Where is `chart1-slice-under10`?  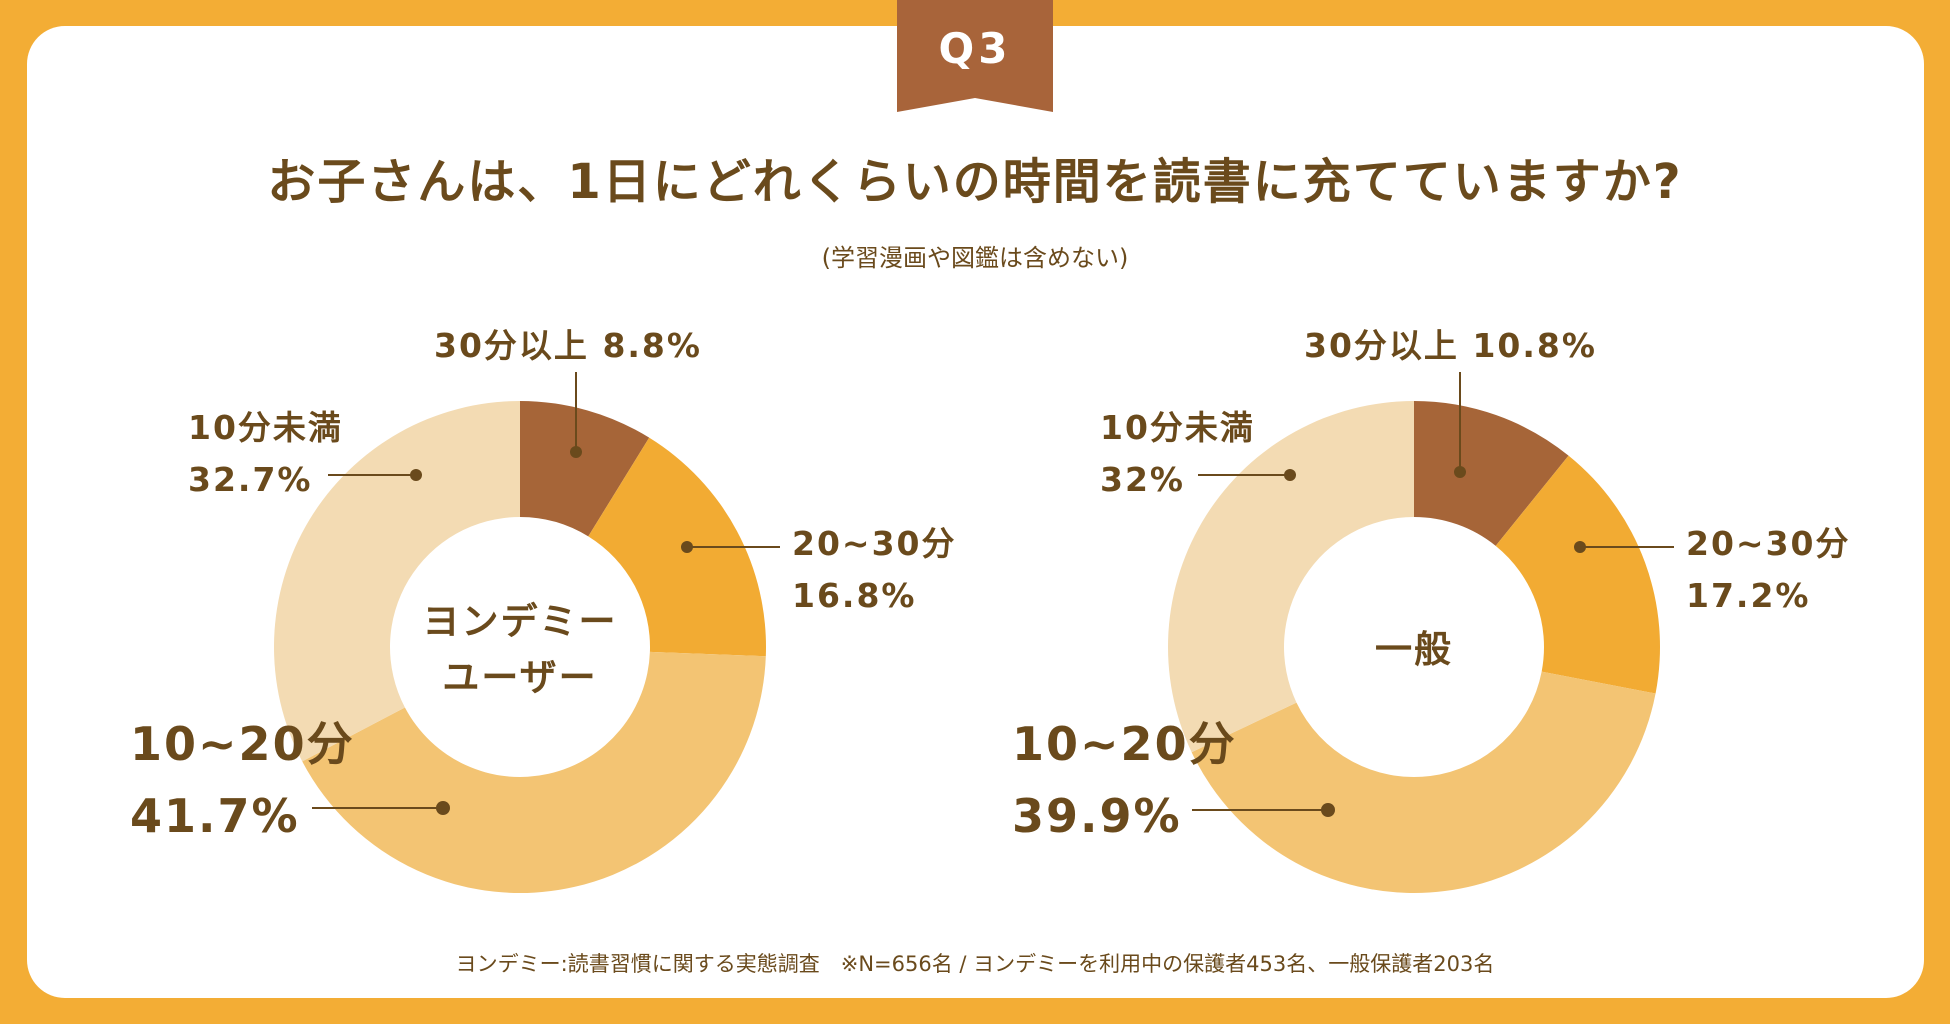
chart1-slice-under10 is located at coordinates (397, 581).